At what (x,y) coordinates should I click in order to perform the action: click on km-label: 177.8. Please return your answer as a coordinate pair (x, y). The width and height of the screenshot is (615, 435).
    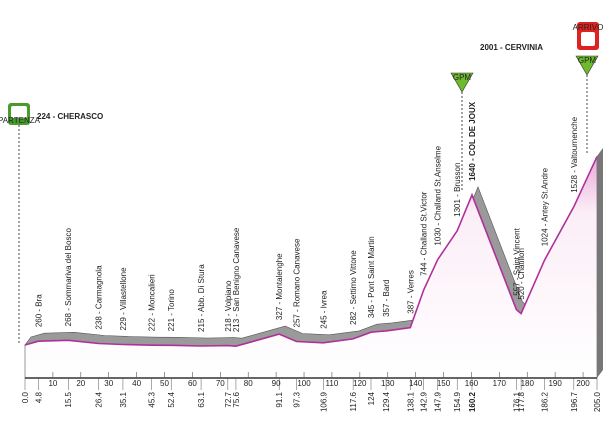
    Looking at the image, I should click on (521, 401).